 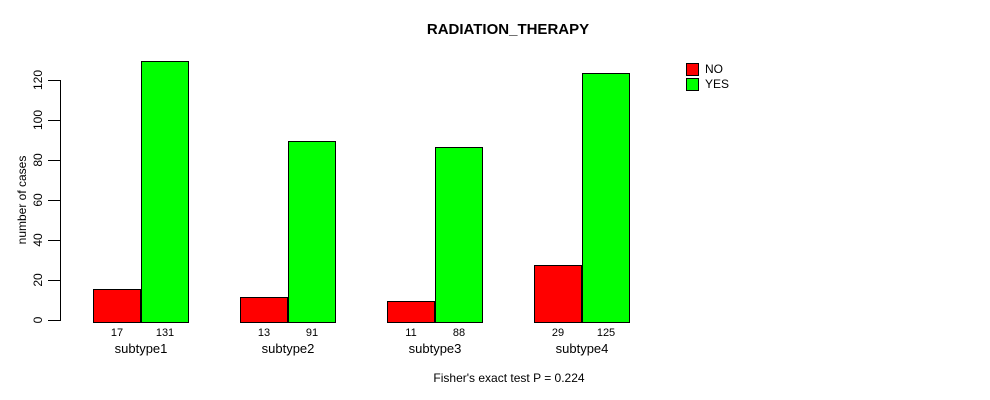 I want to click on chart-title: RADIATION_THERAPY, so click(x=508, y=29).